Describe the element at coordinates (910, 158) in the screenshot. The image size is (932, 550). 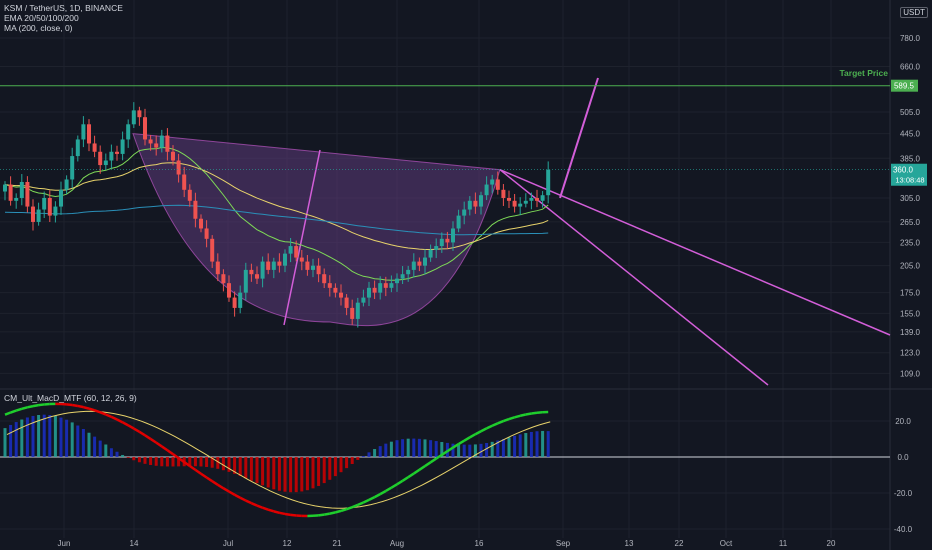
I see `y-tick-label: 385.0` at that location.